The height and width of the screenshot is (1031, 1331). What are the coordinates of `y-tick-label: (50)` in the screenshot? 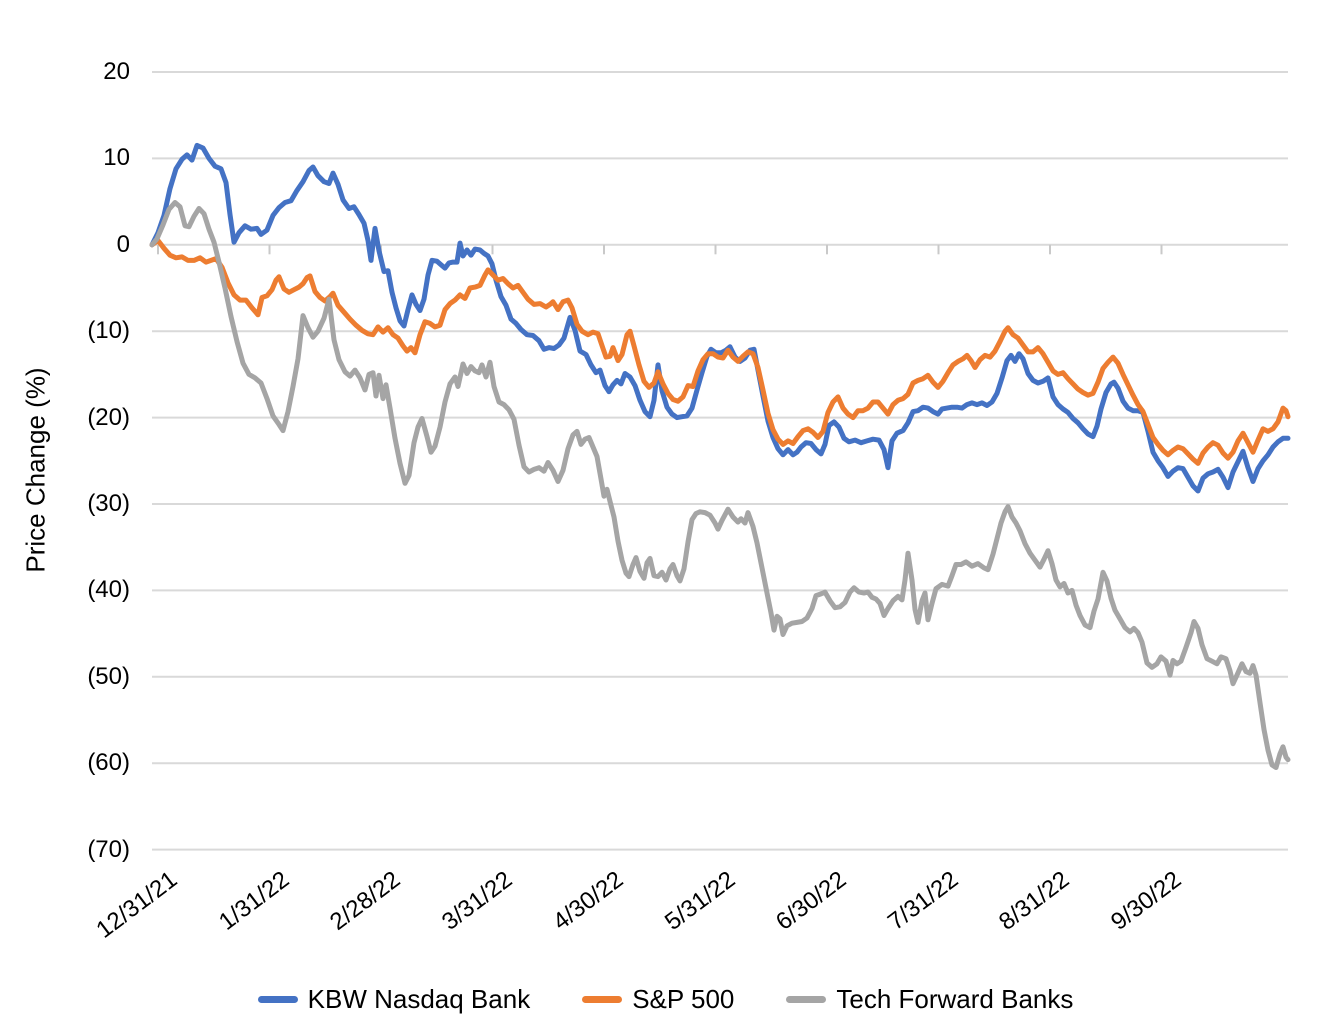 It's located at (108, 676).